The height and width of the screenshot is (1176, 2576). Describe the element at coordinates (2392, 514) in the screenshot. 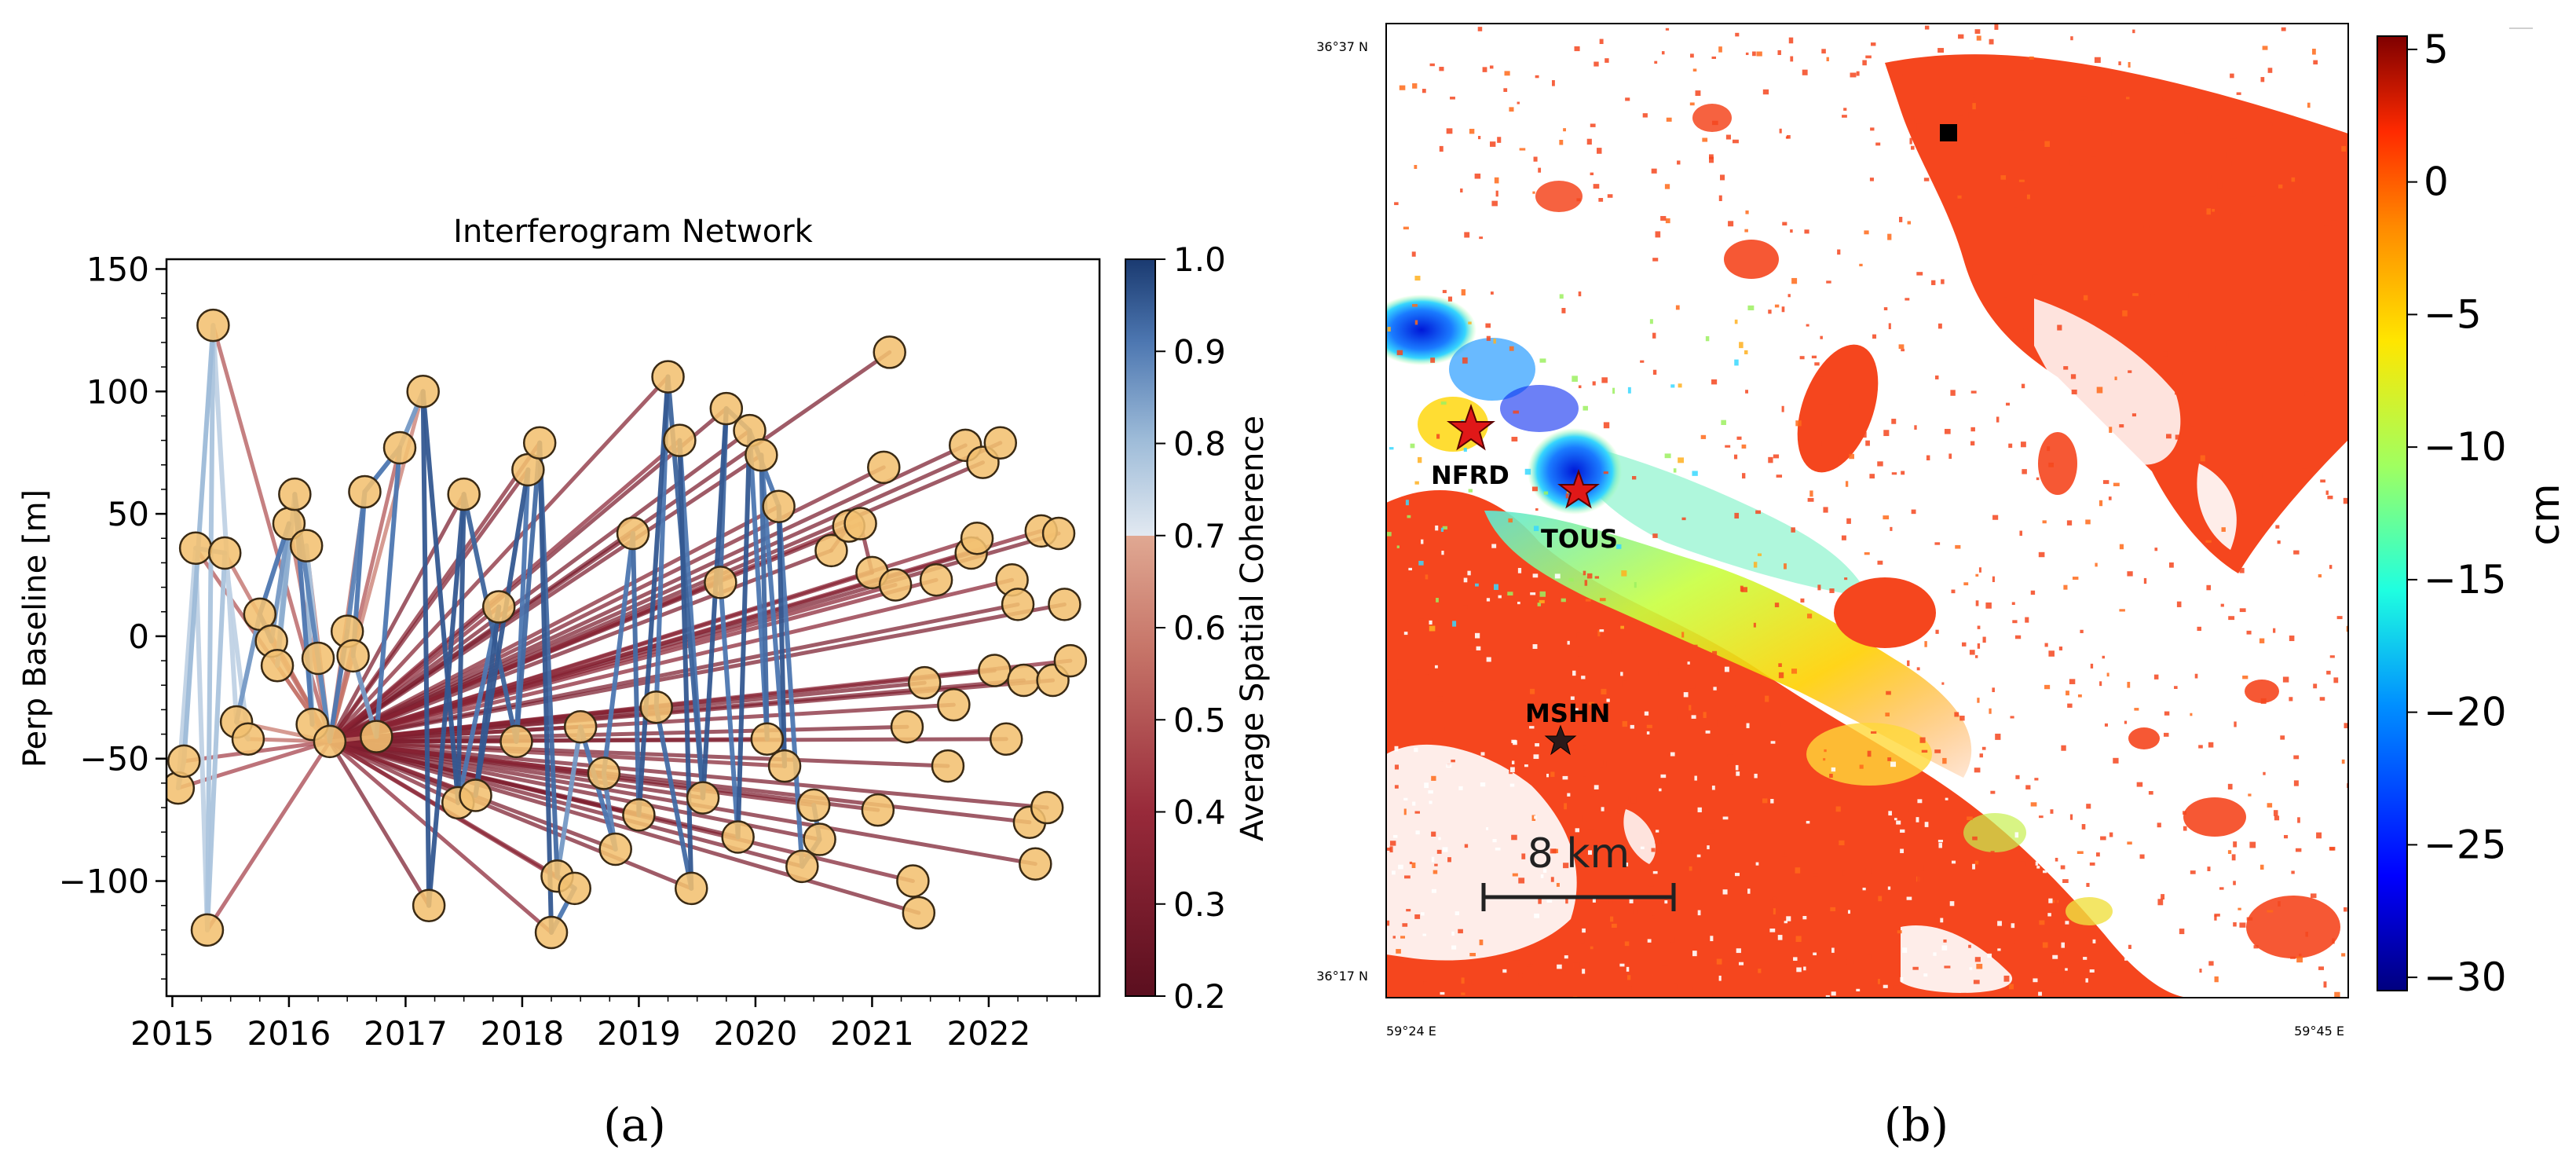

I see `colorbar-b` at that location.